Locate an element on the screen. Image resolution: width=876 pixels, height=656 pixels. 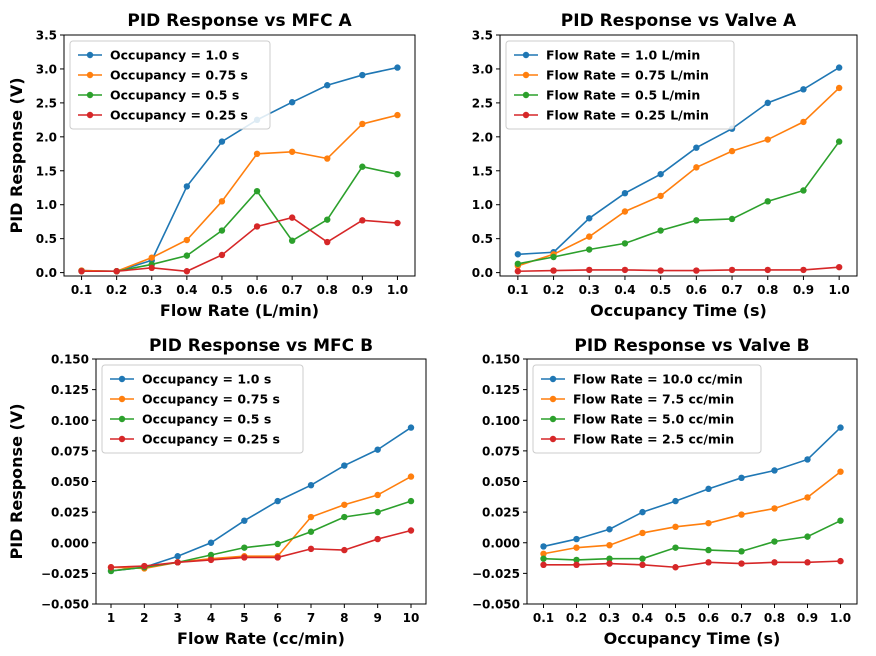
x-tick-label: 0.2 is located at coordinates (116, 290).